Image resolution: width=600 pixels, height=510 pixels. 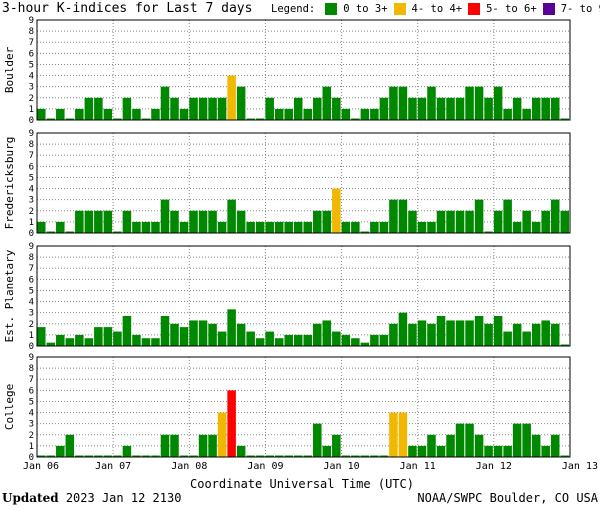 I want to click on x-tick-label: Jan 09, so click(x=265, y=466).